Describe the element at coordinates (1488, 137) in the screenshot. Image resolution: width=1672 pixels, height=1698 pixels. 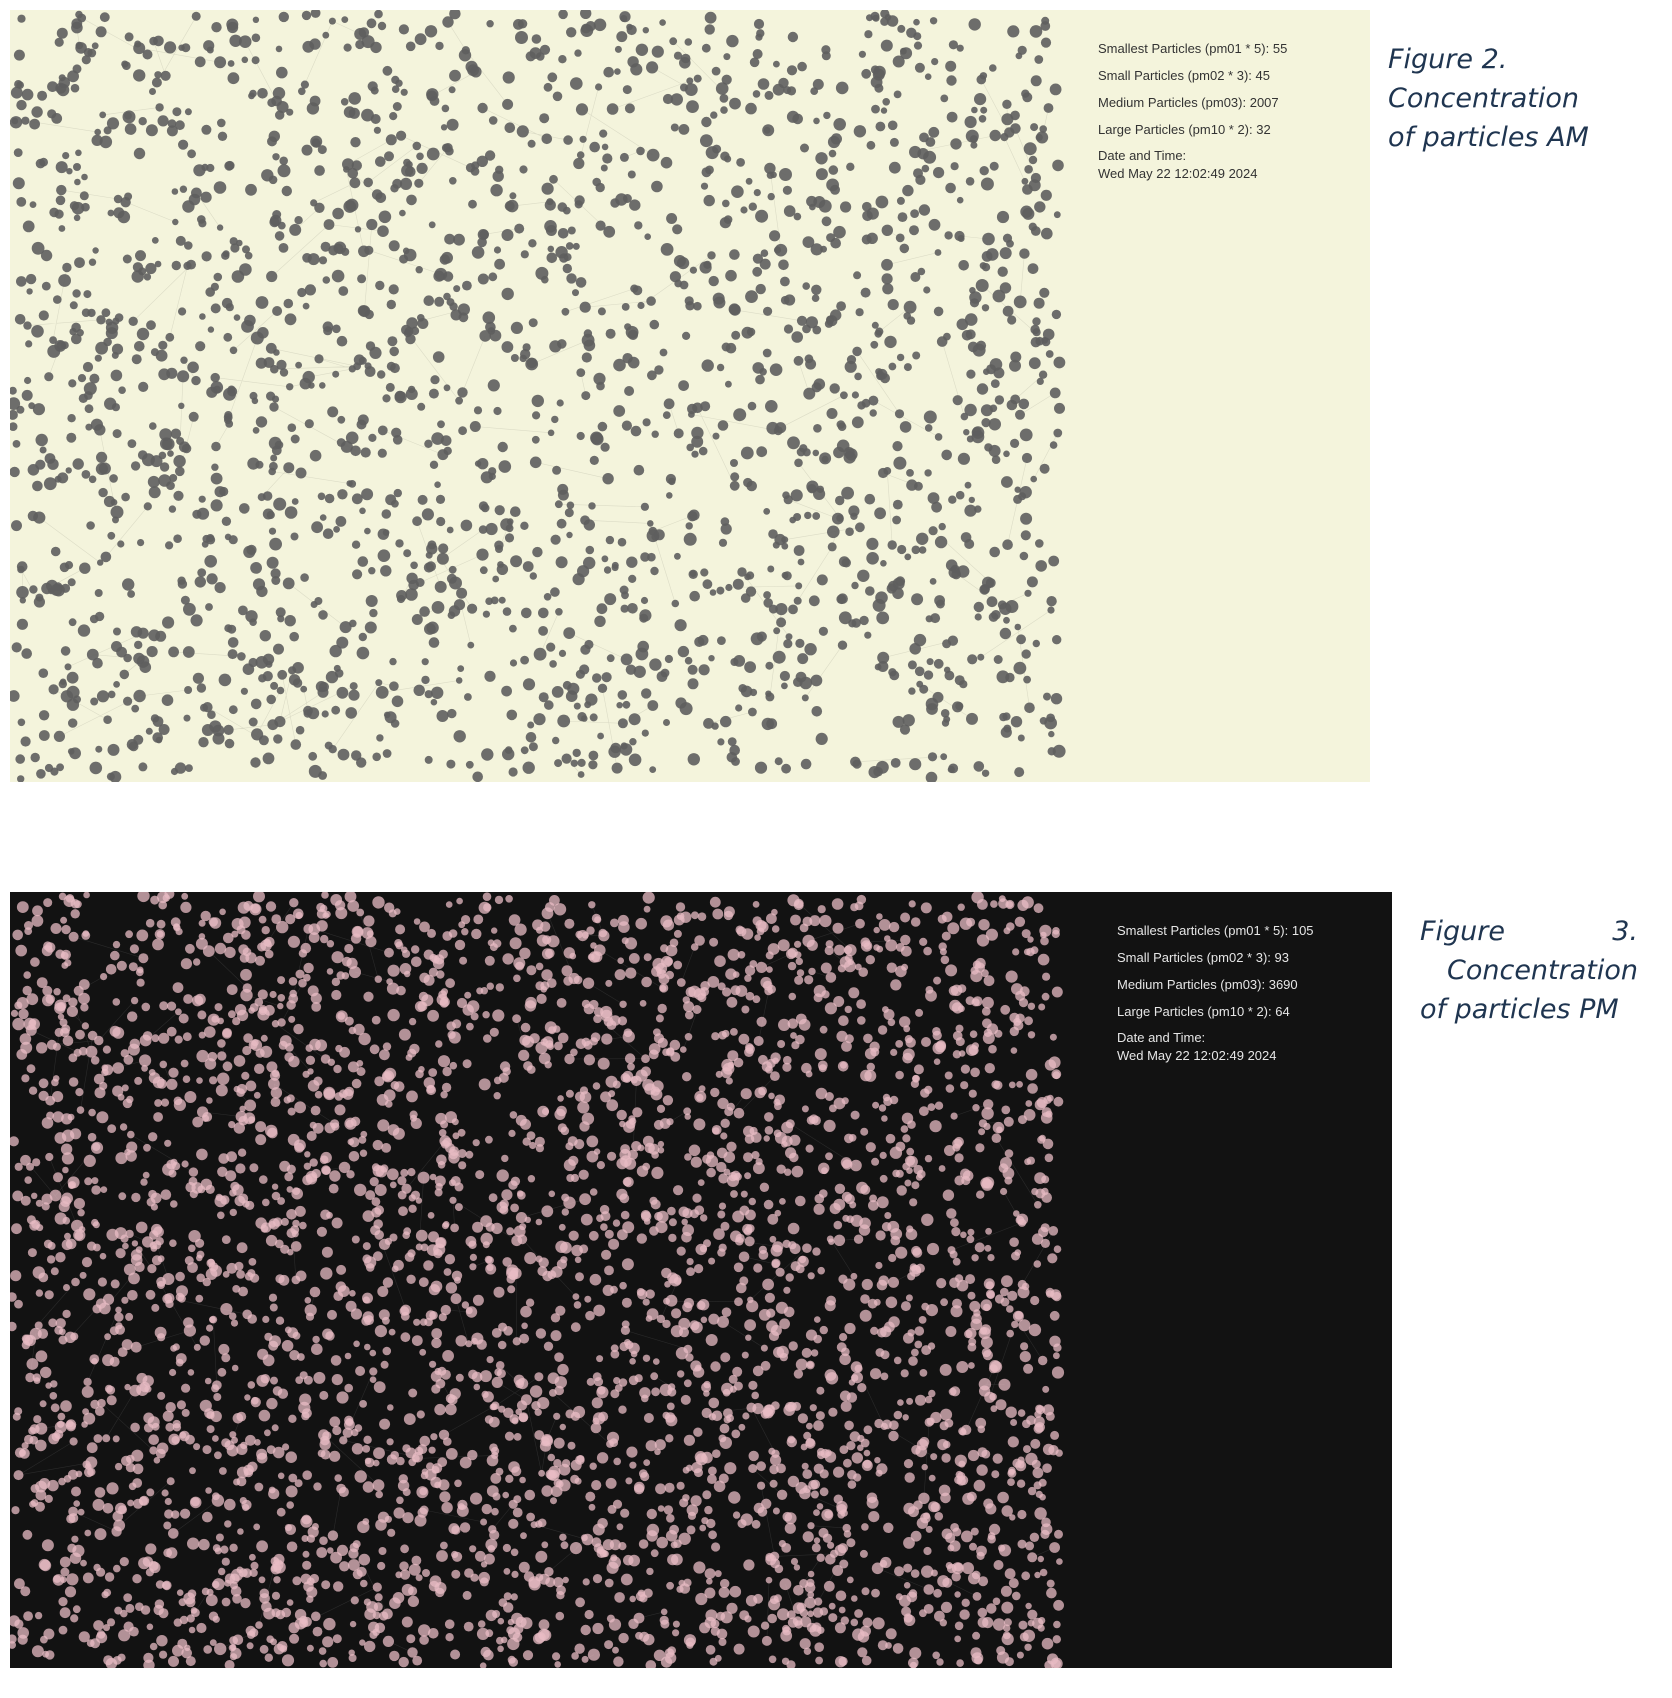
I see `caption-line: of particles AM` at that location.